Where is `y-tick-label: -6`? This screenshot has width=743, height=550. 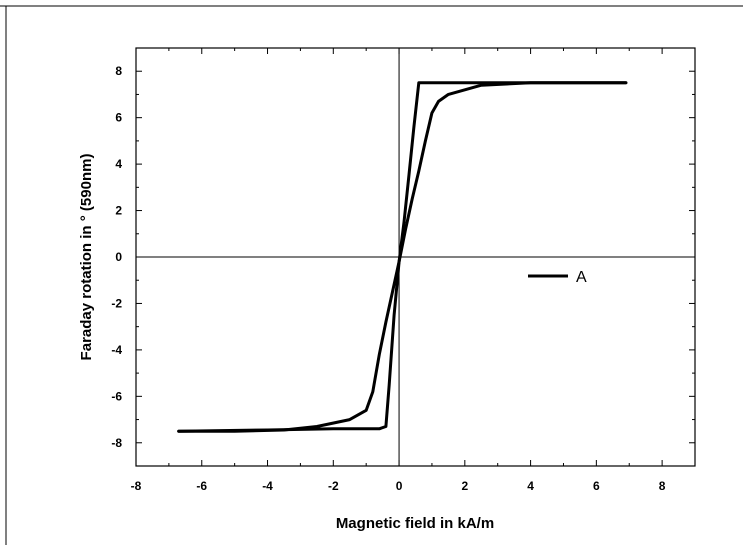
y-tick-label: -6 is located at coordinates (116, 396).